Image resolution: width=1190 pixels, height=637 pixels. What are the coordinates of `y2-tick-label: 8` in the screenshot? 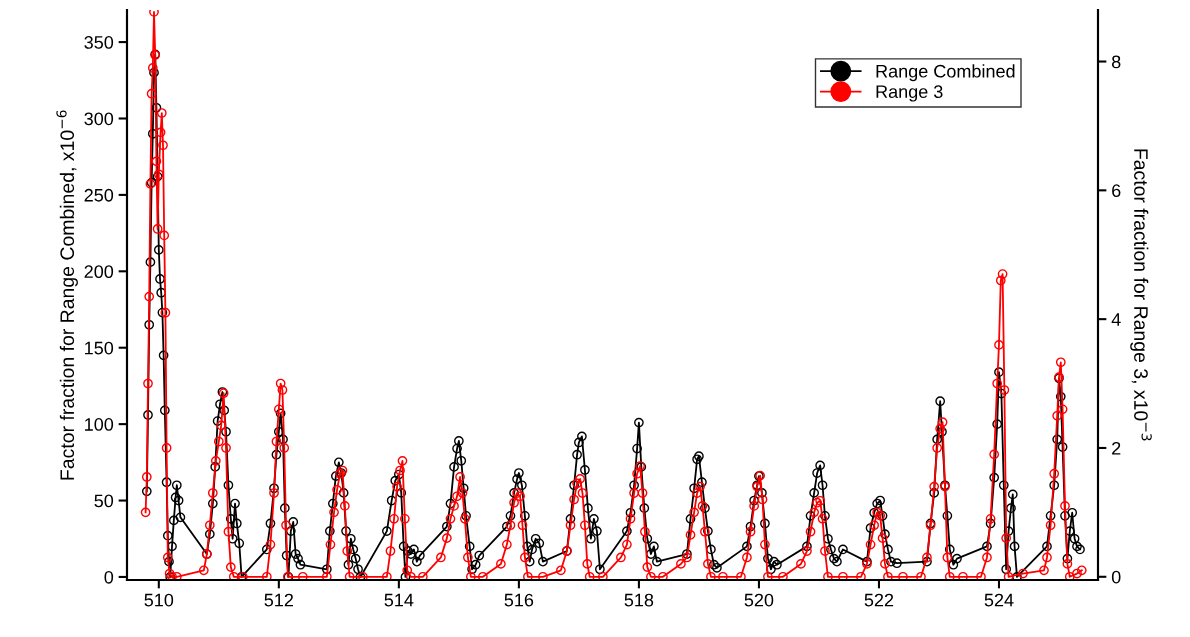 It's located at (1116, 62).